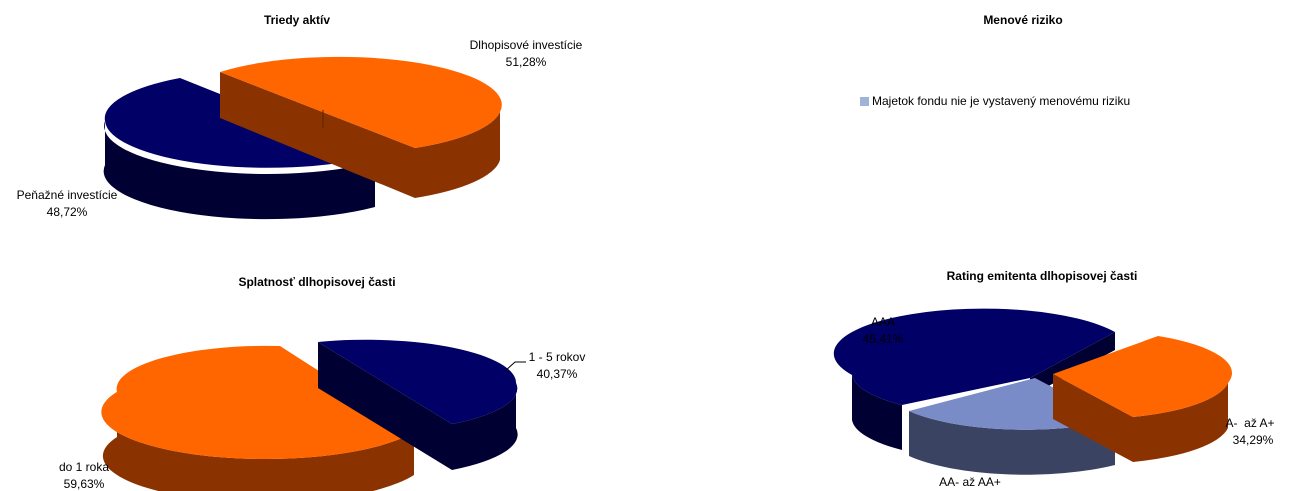 This screenshot has width=1295, height=491. I want to click on data-label: Dlhopisové investície, so click(526, 45).